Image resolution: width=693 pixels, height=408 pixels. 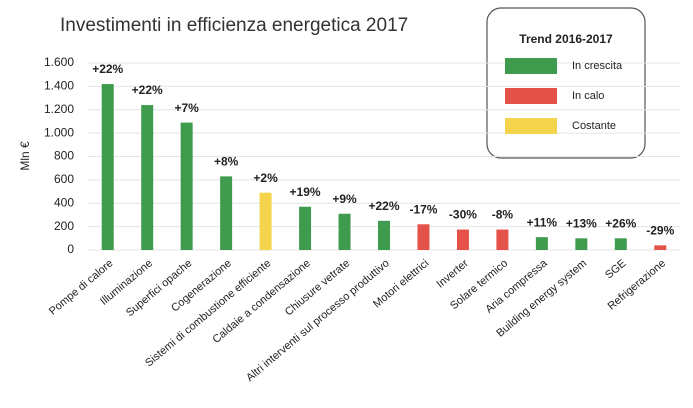 What do you see at coordinates (463, 215) in the screenshot?
I see `bar-annotation: -30%` at bounding box center [463, 215].